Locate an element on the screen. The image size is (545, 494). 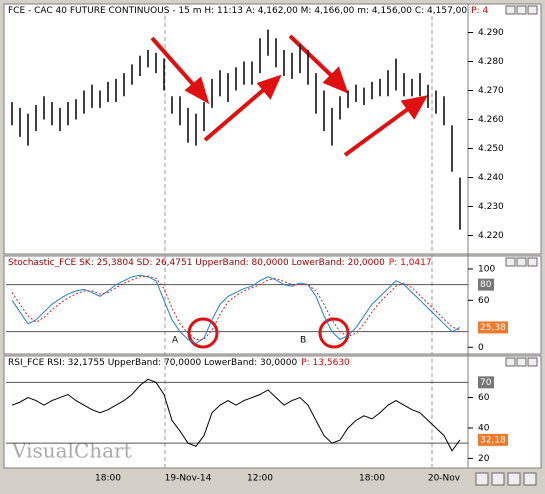
y-tick-label: 4.260 is located at coordinates (491, 120).